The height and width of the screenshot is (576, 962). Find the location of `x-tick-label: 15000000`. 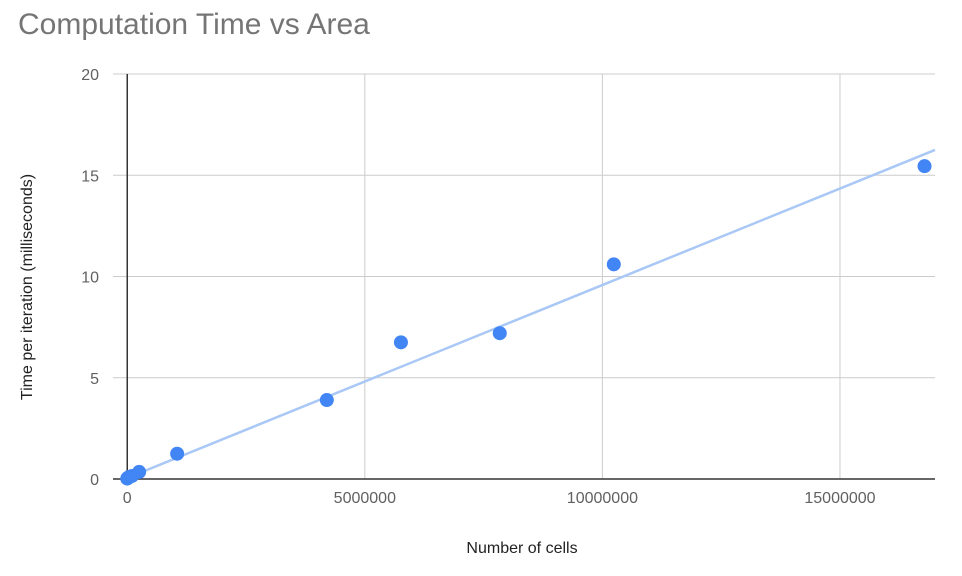

x-tick-label: 15000000 is located at coordinates (839, 498).